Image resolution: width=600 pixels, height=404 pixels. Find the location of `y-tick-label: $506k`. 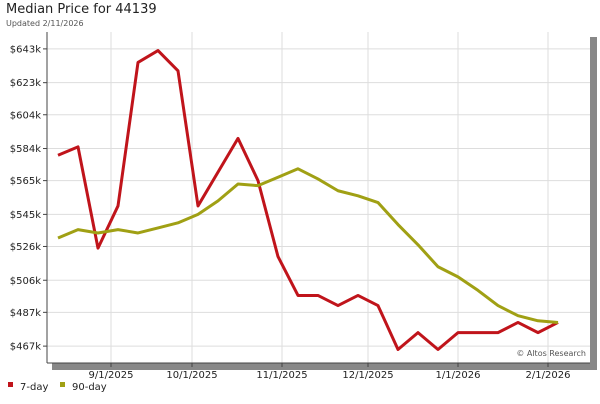

y-tick-label: $506k is located at coordinates (25, 281).